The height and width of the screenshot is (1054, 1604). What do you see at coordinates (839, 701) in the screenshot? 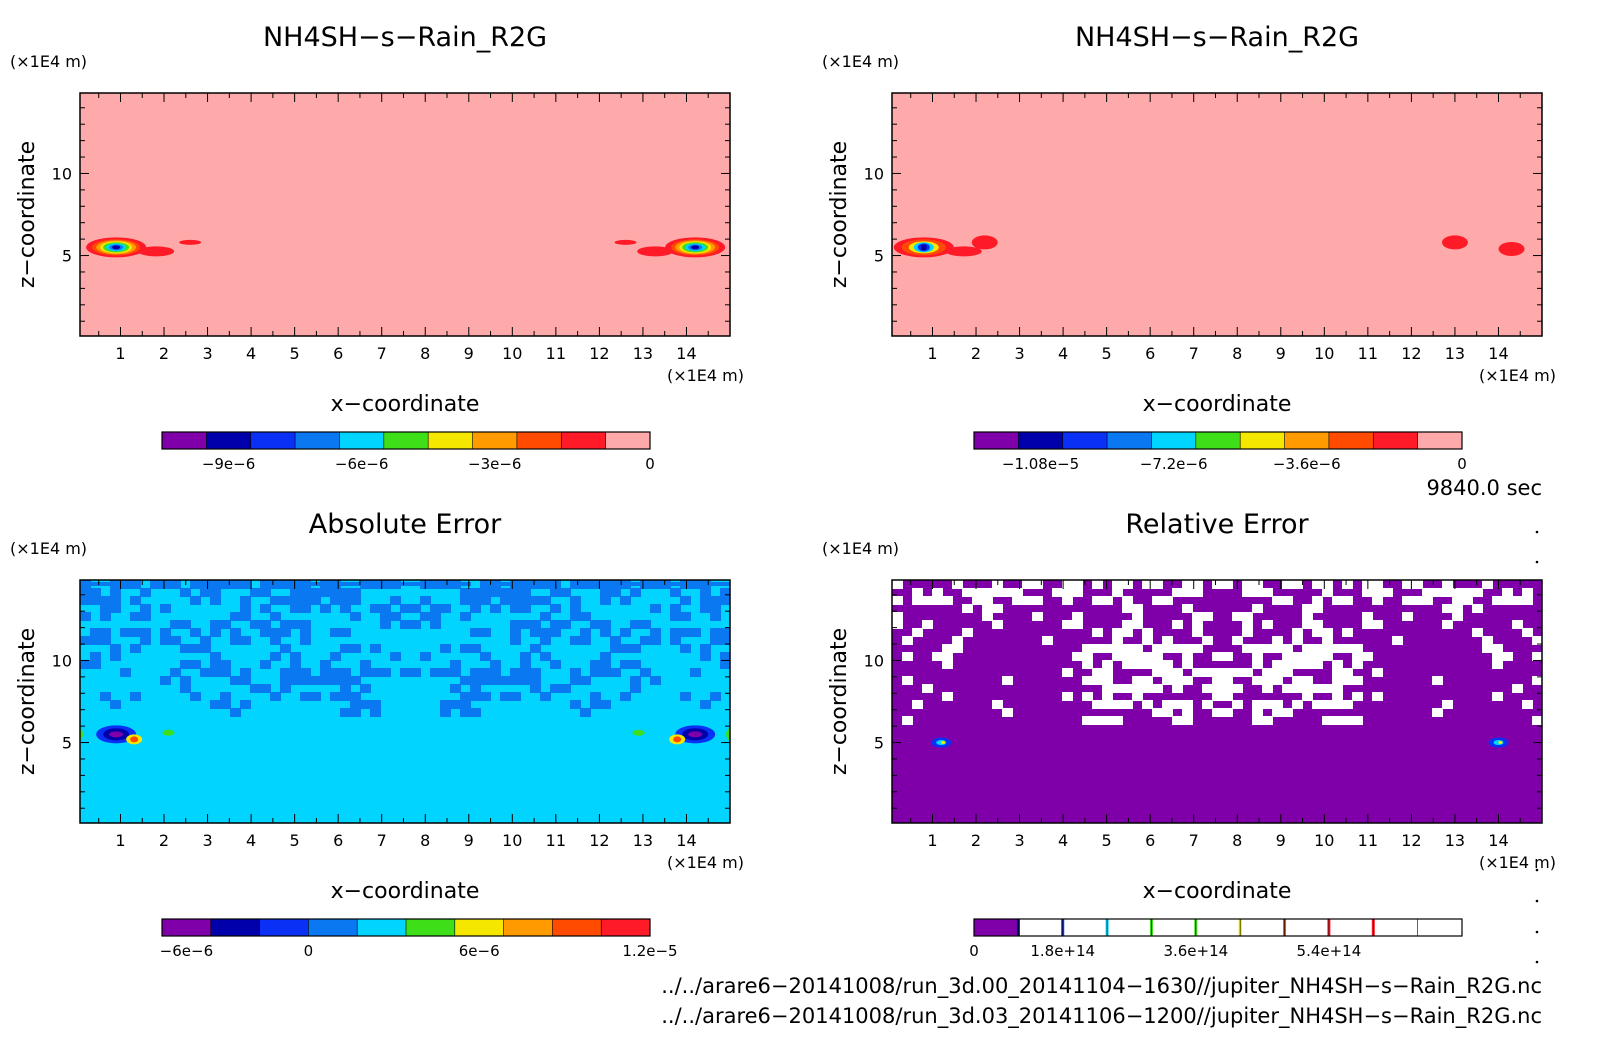
I see `y-axis-label: z−coordinate` at bounding box center [839, 701].